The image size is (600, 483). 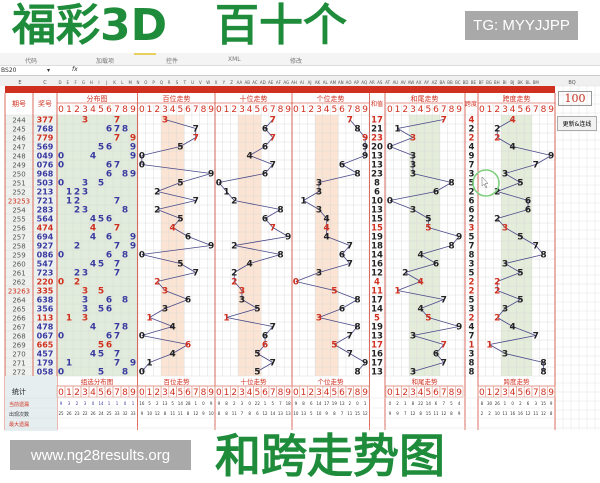 What do you see at coordinates (185, 82) in the screenshot?
I see `column-letter: T` at bounding box center [185, 82].